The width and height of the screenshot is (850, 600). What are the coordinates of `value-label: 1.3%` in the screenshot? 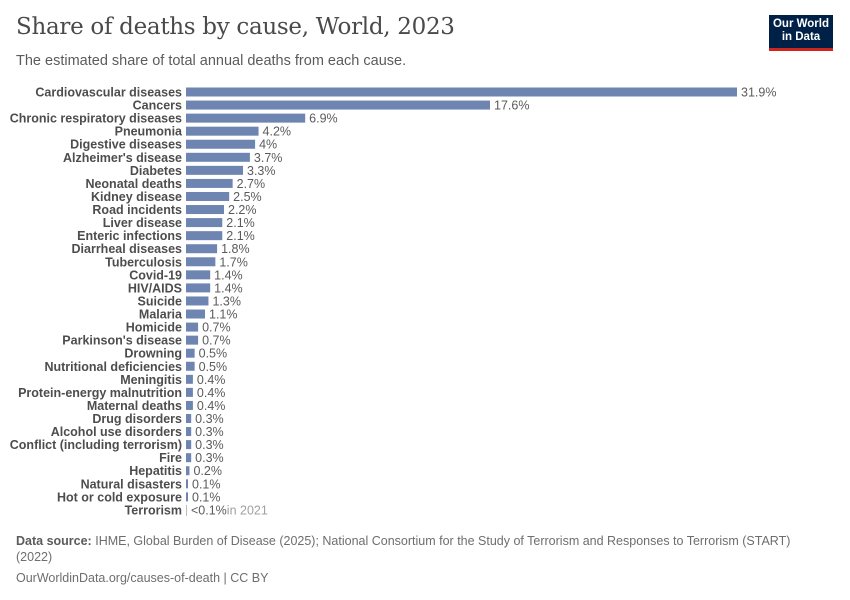 It's located at (226, 301).